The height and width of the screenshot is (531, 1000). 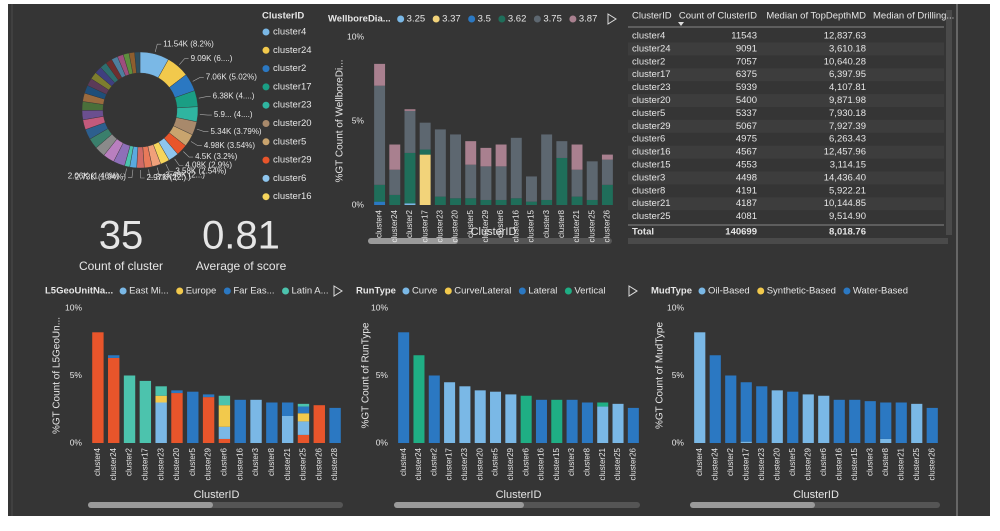 I want to click on table-scrollbar, so click(x=949, y=122).